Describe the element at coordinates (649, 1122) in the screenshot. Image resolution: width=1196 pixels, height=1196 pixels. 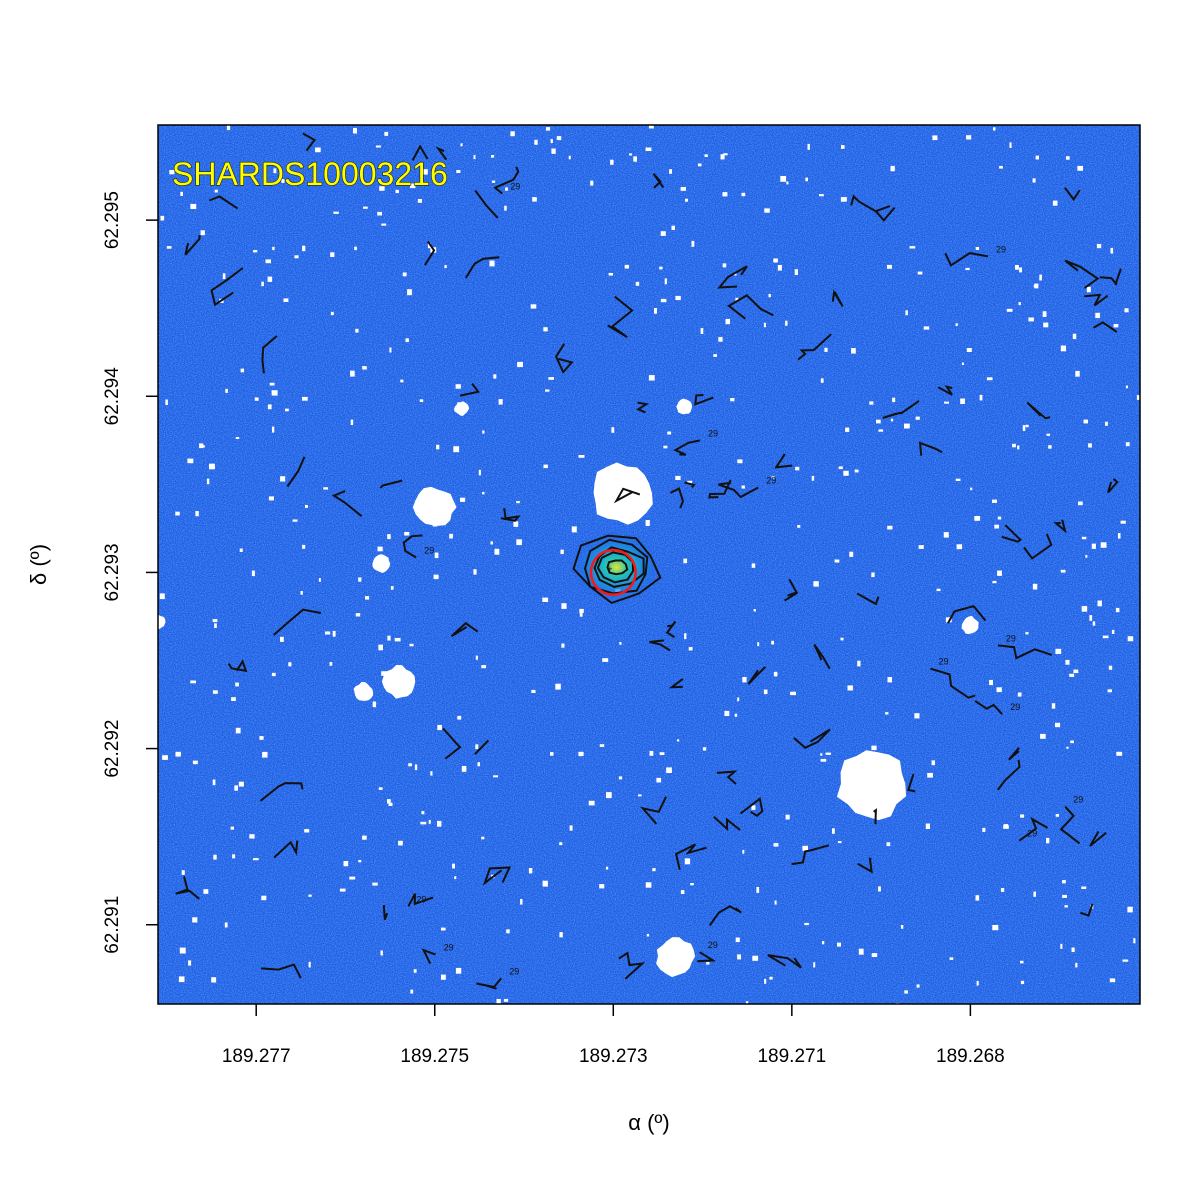
I see `x-axis-title: α (º)` at that location.